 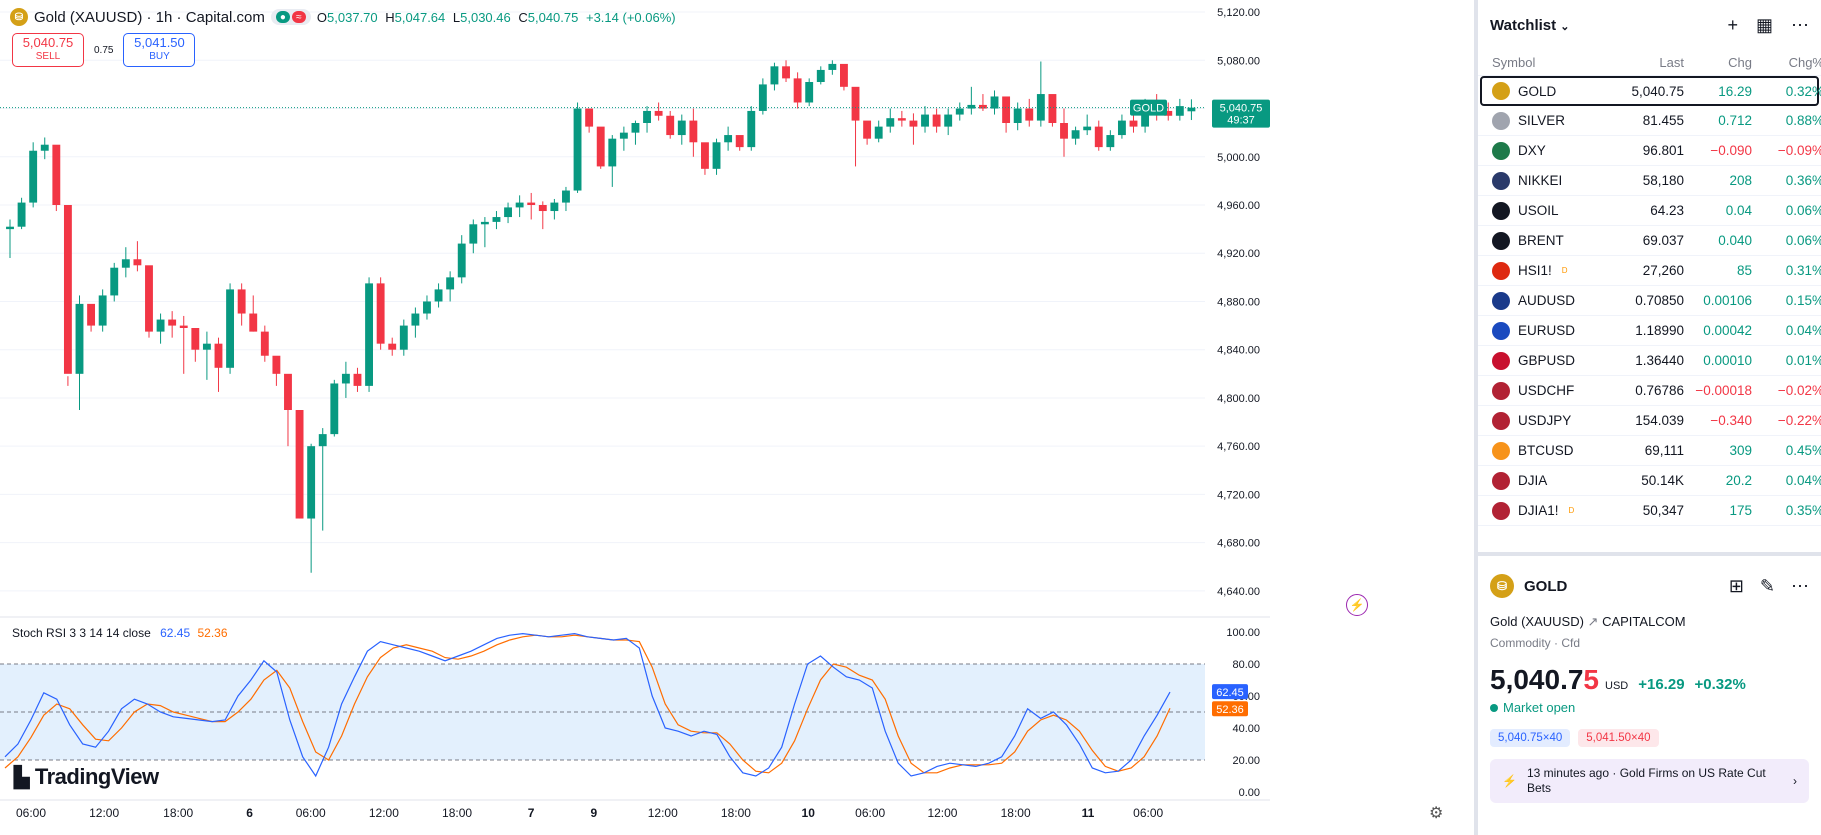 I want to click on row-last: 1.18990, so click(x=1659, y=330).